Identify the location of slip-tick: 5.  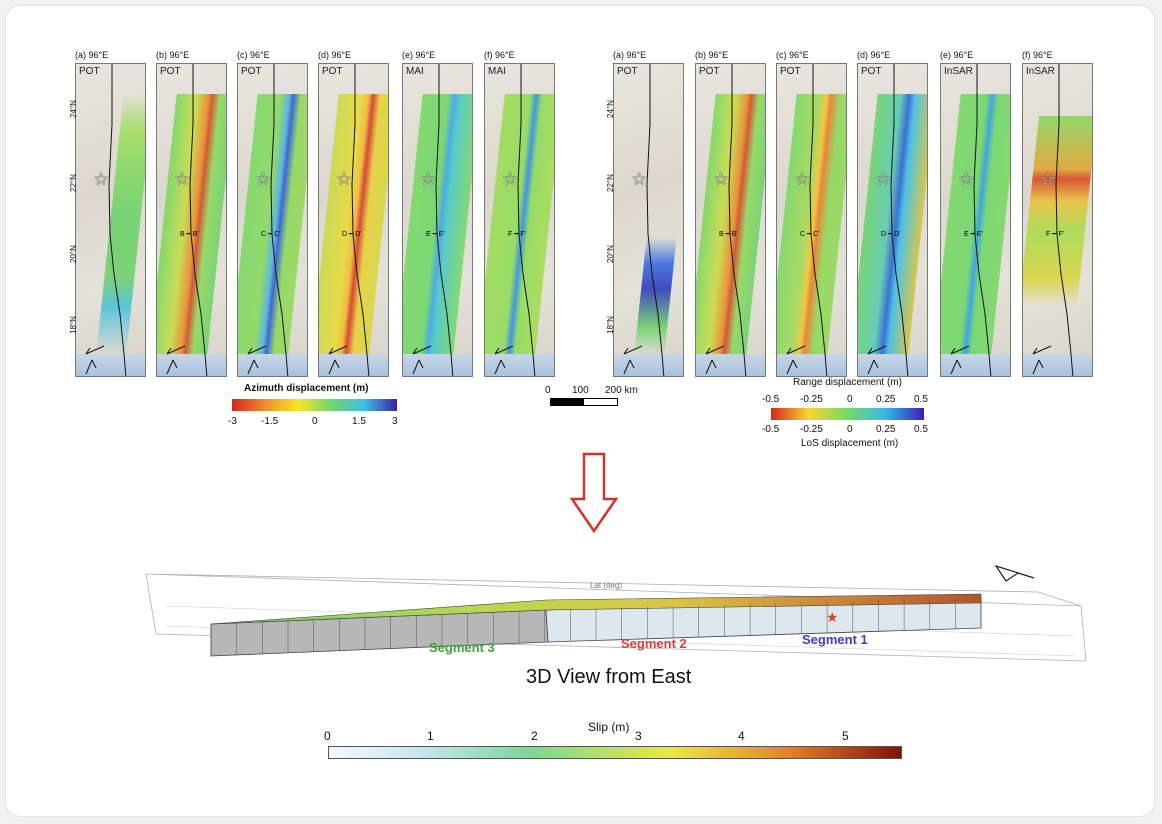
(845, 736).